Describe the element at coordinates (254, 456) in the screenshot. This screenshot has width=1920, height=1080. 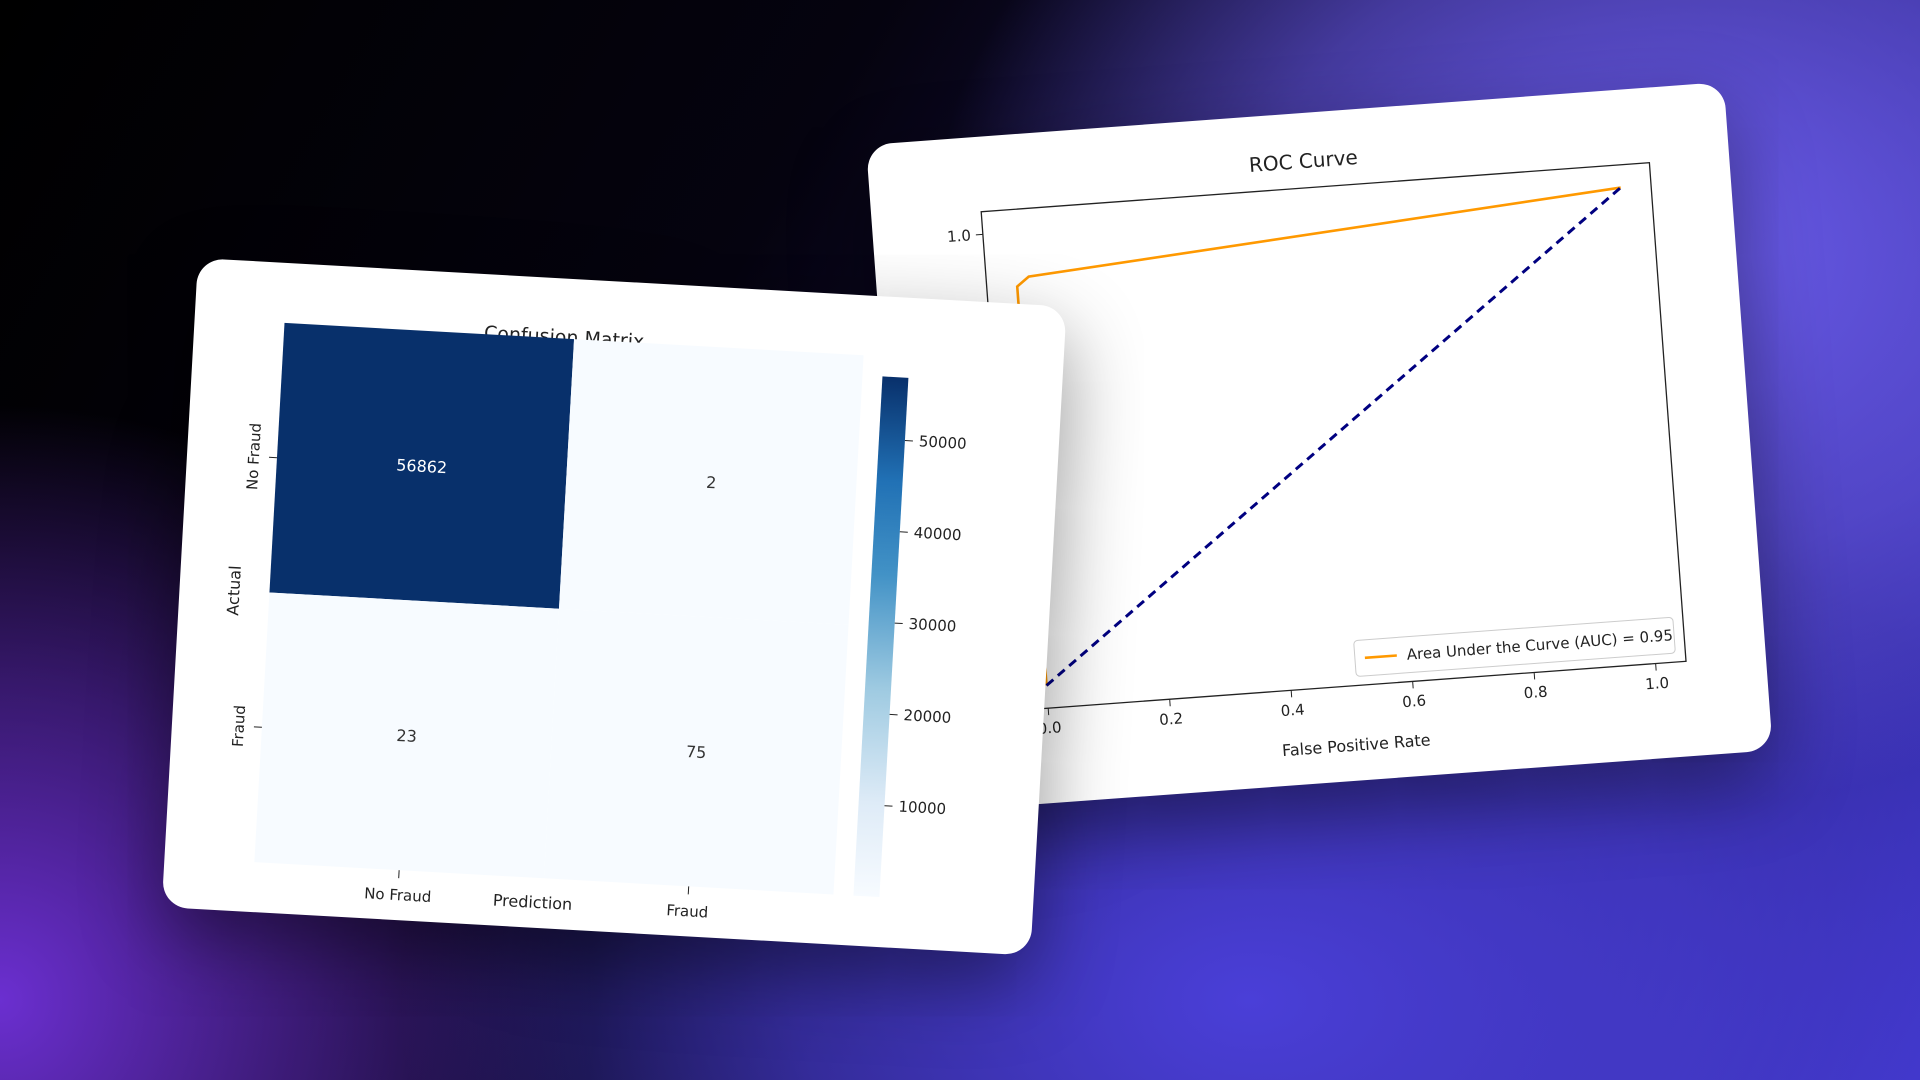
I see `y-tick-label: No Fraud` at that location.